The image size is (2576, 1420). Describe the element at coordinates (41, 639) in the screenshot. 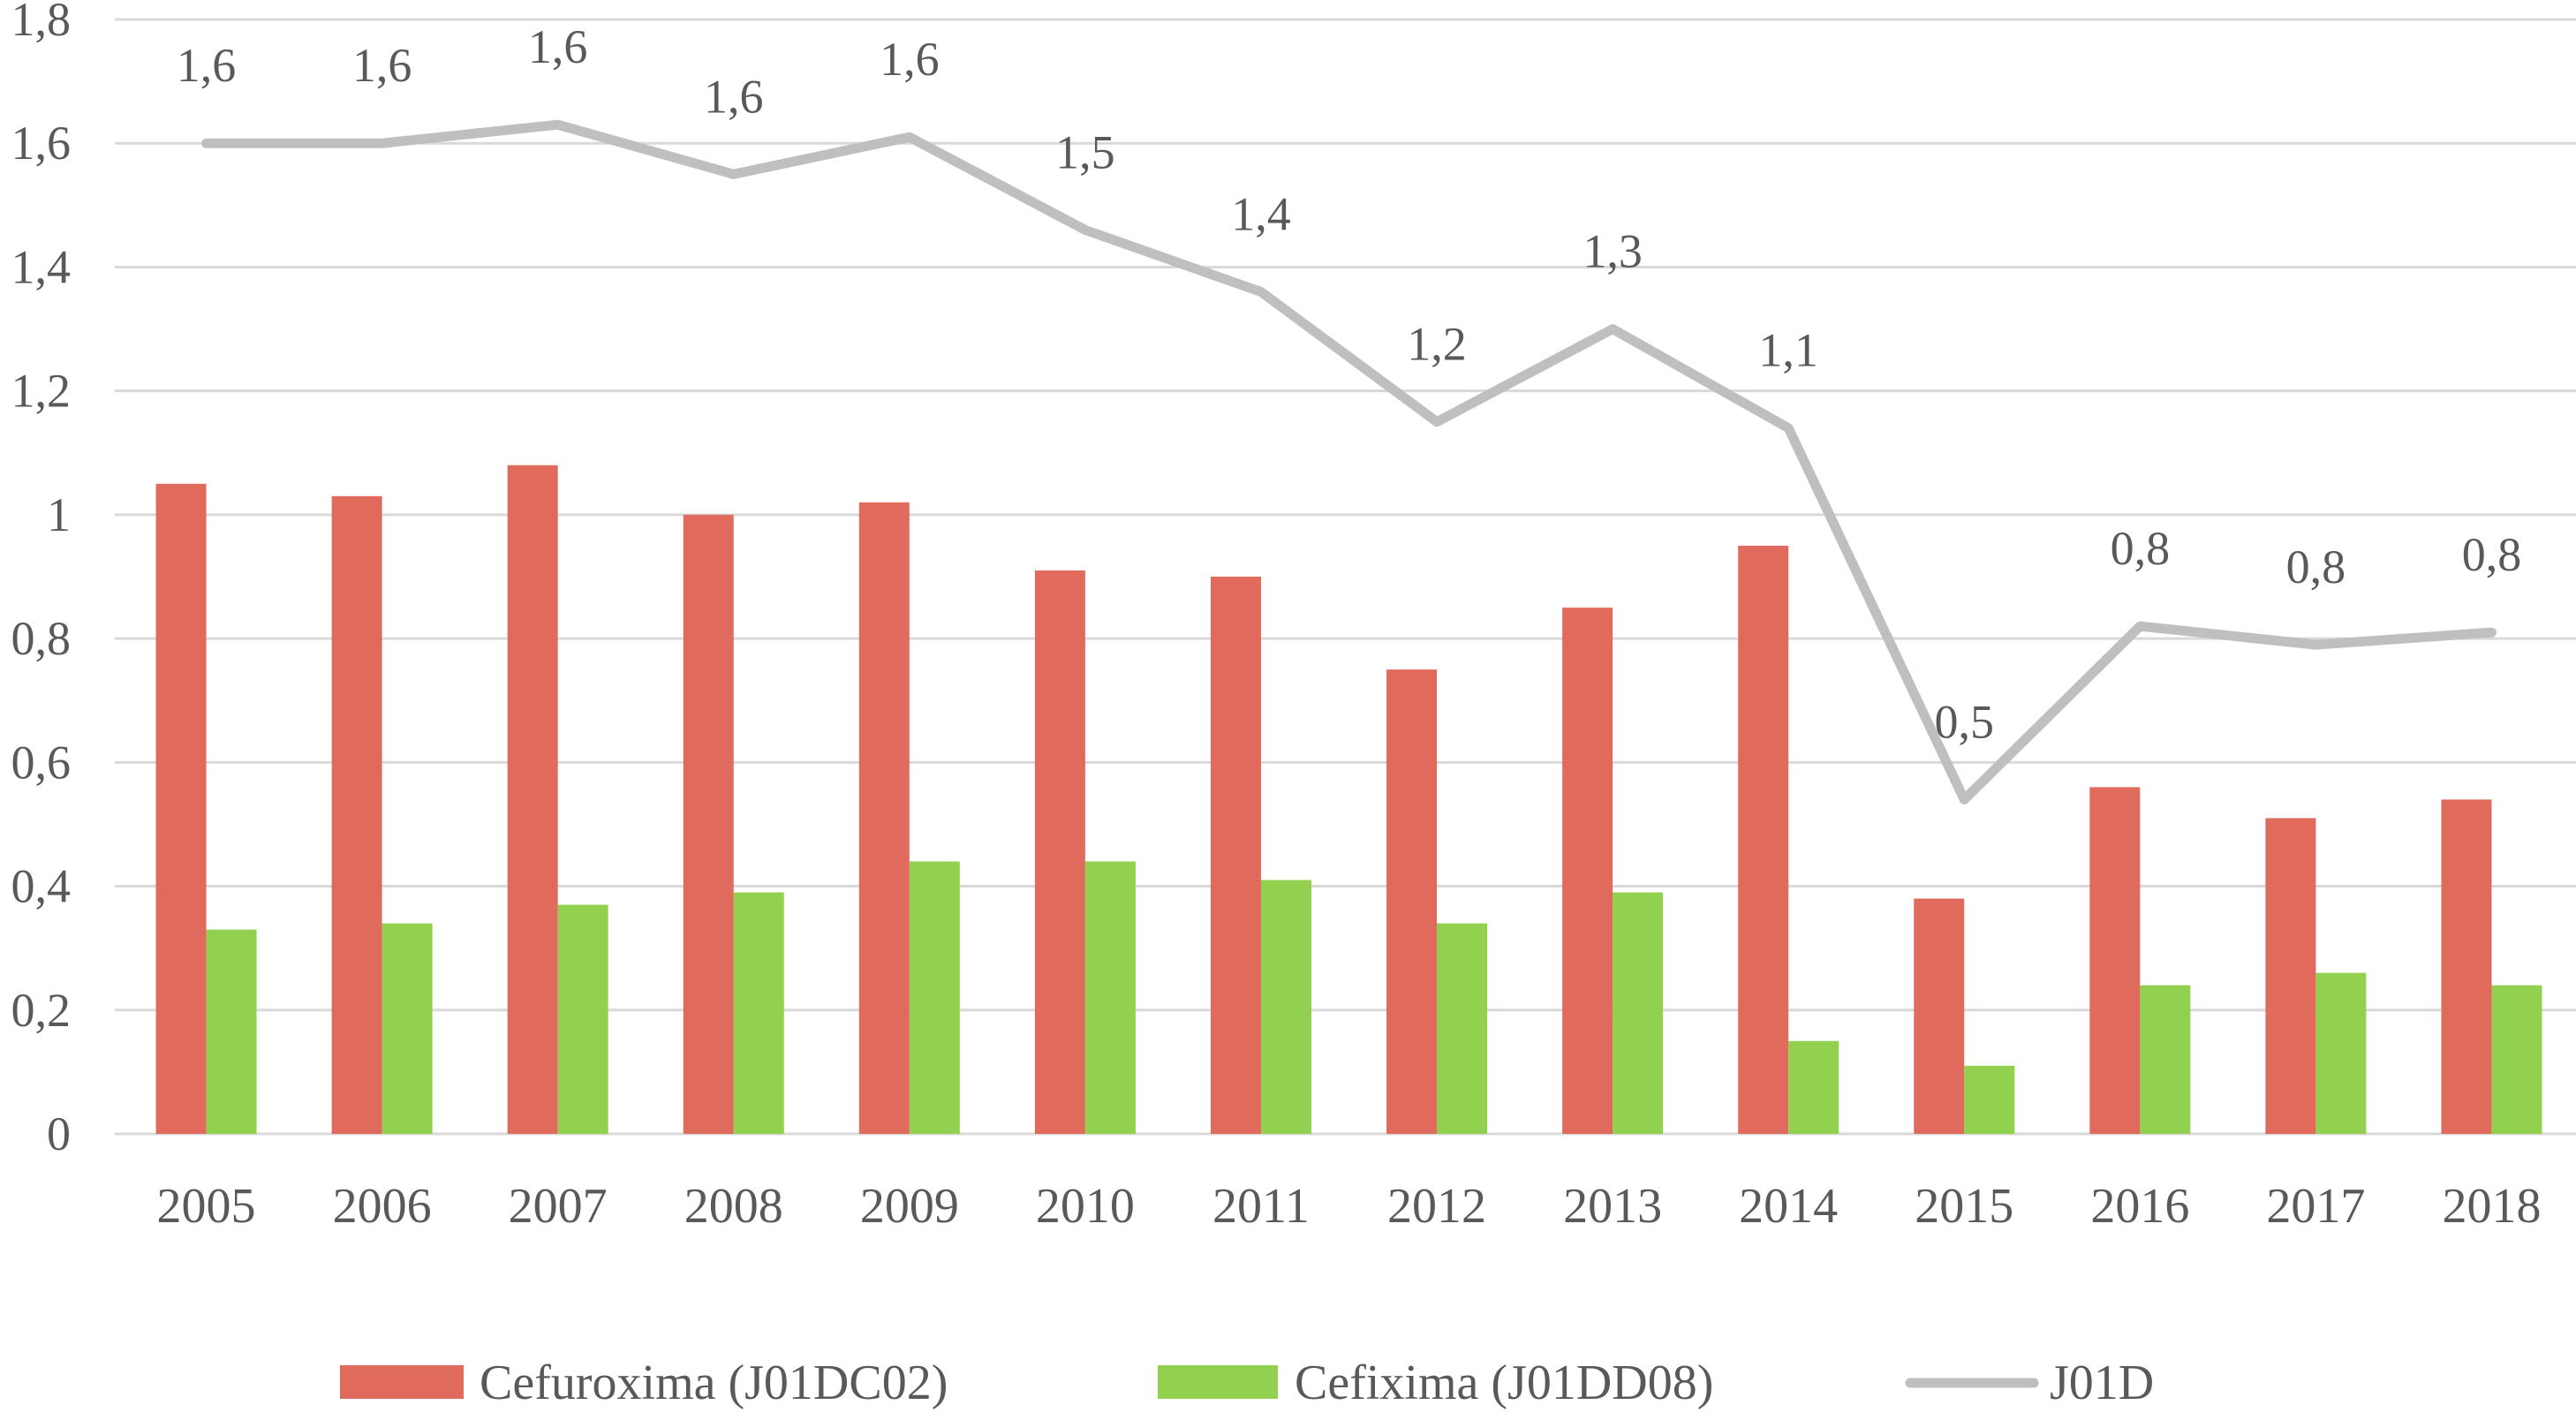

I see `y-tick-label: 0,8` at that location.